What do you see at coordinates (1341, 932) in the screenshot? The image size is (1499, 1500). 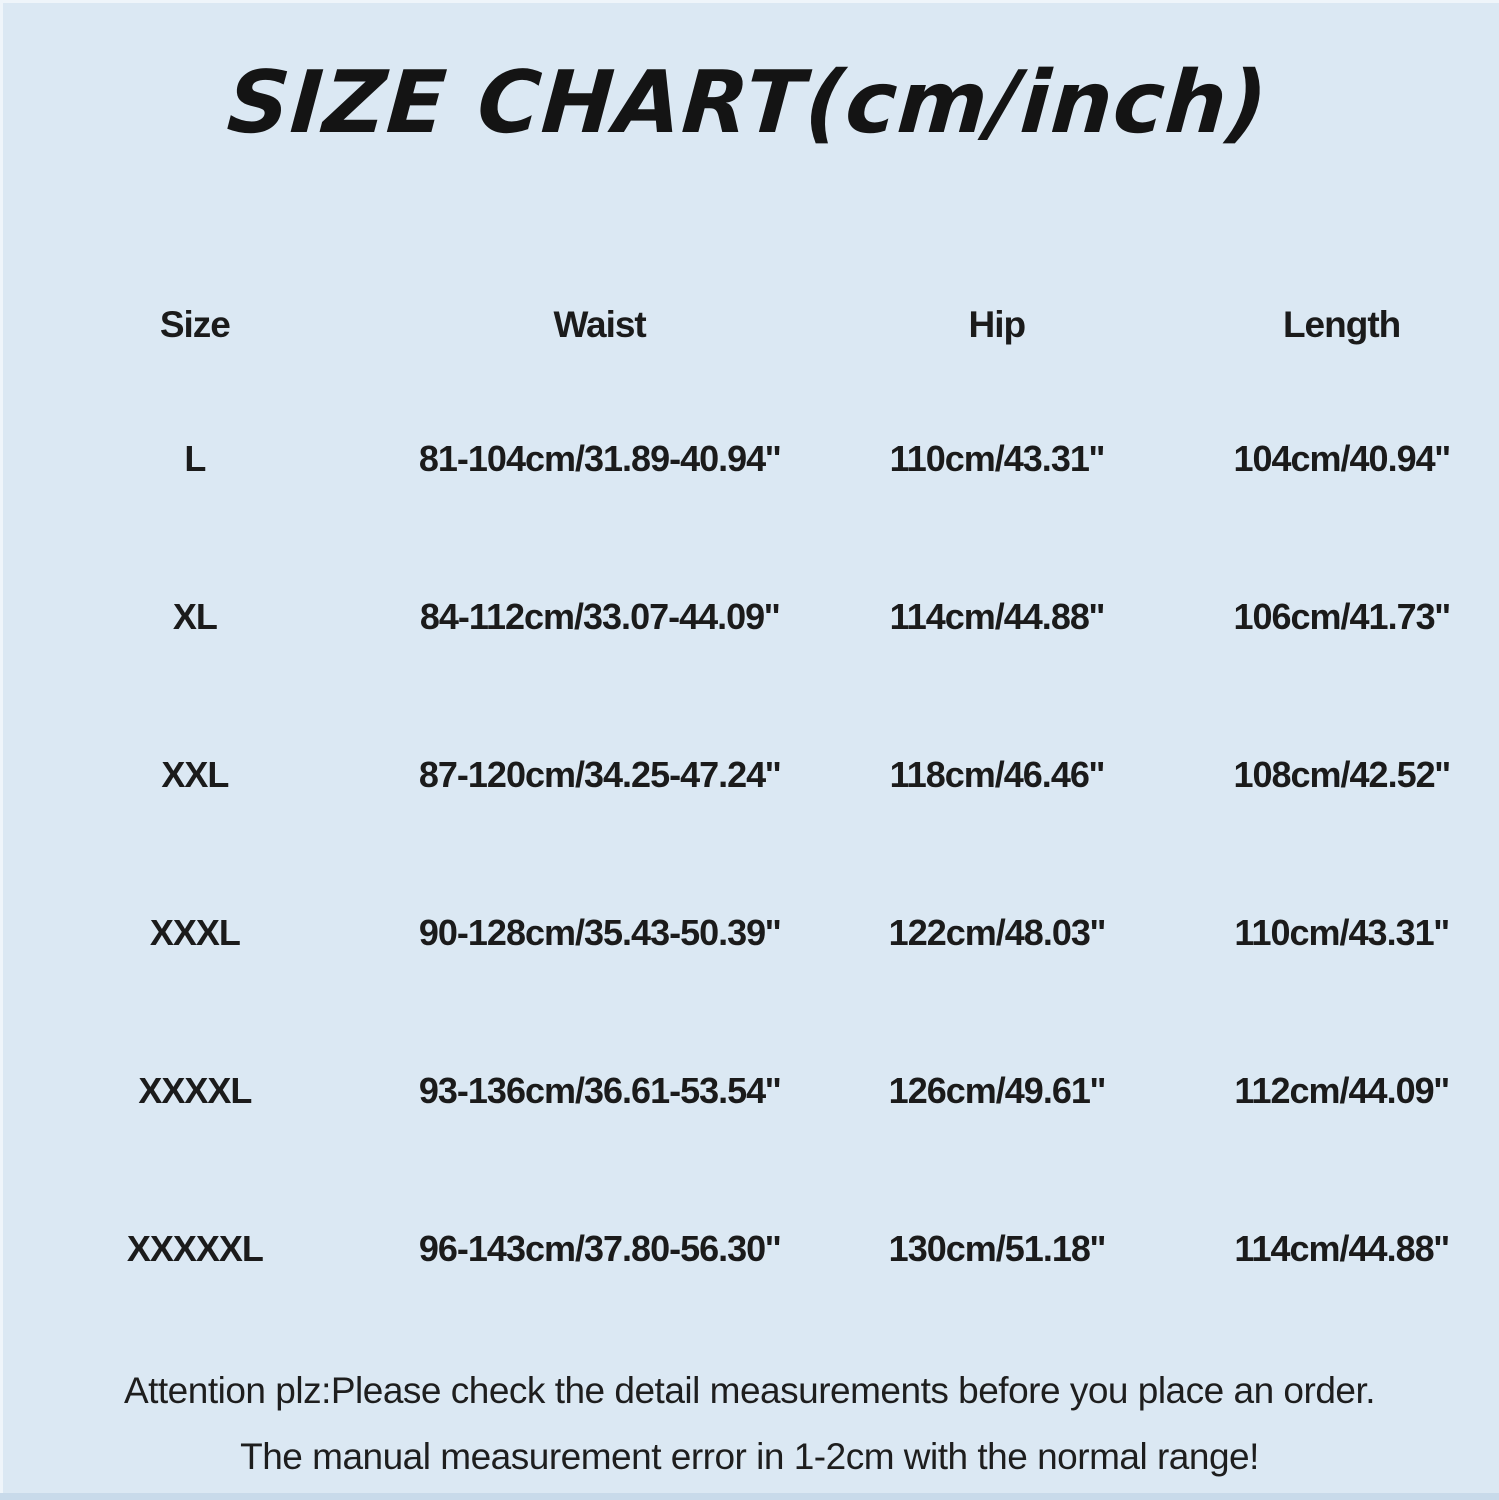 I see `row-xxxl-length: 110cm/43.31''` at bounding box center [1341, 932].